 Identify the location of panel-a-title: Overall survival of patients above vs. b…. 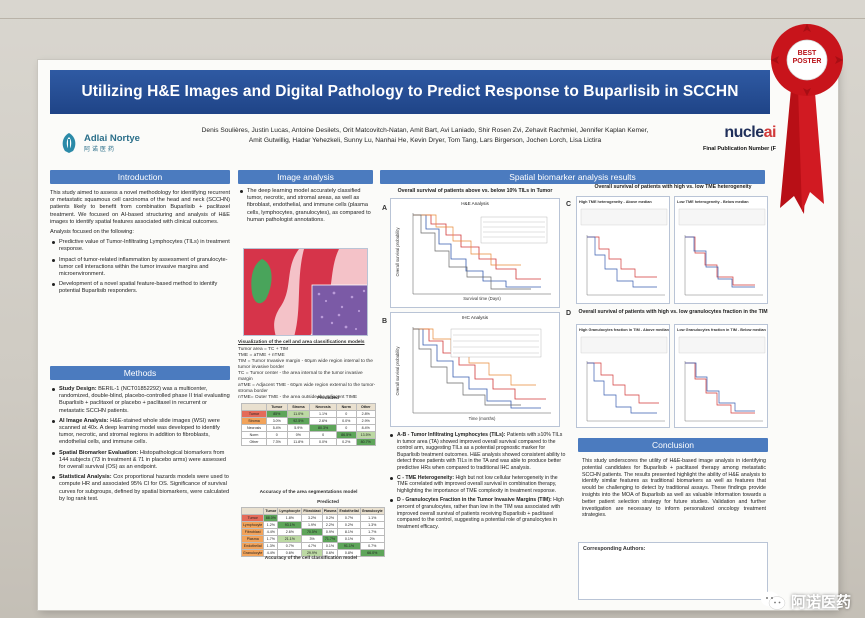
(475, 191).